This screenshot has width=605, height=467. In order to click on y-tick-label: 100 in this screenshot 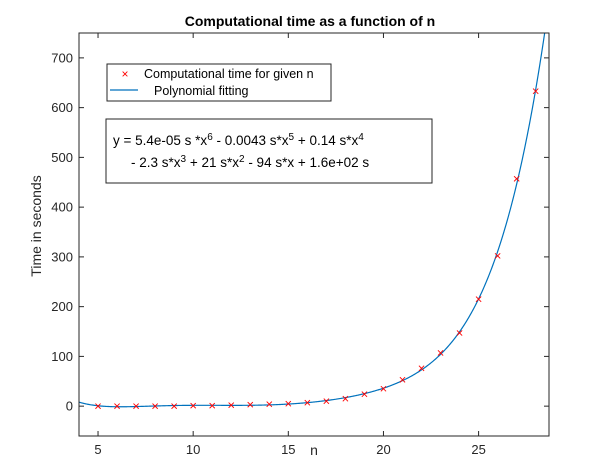, I will do `click(62, 356)`.